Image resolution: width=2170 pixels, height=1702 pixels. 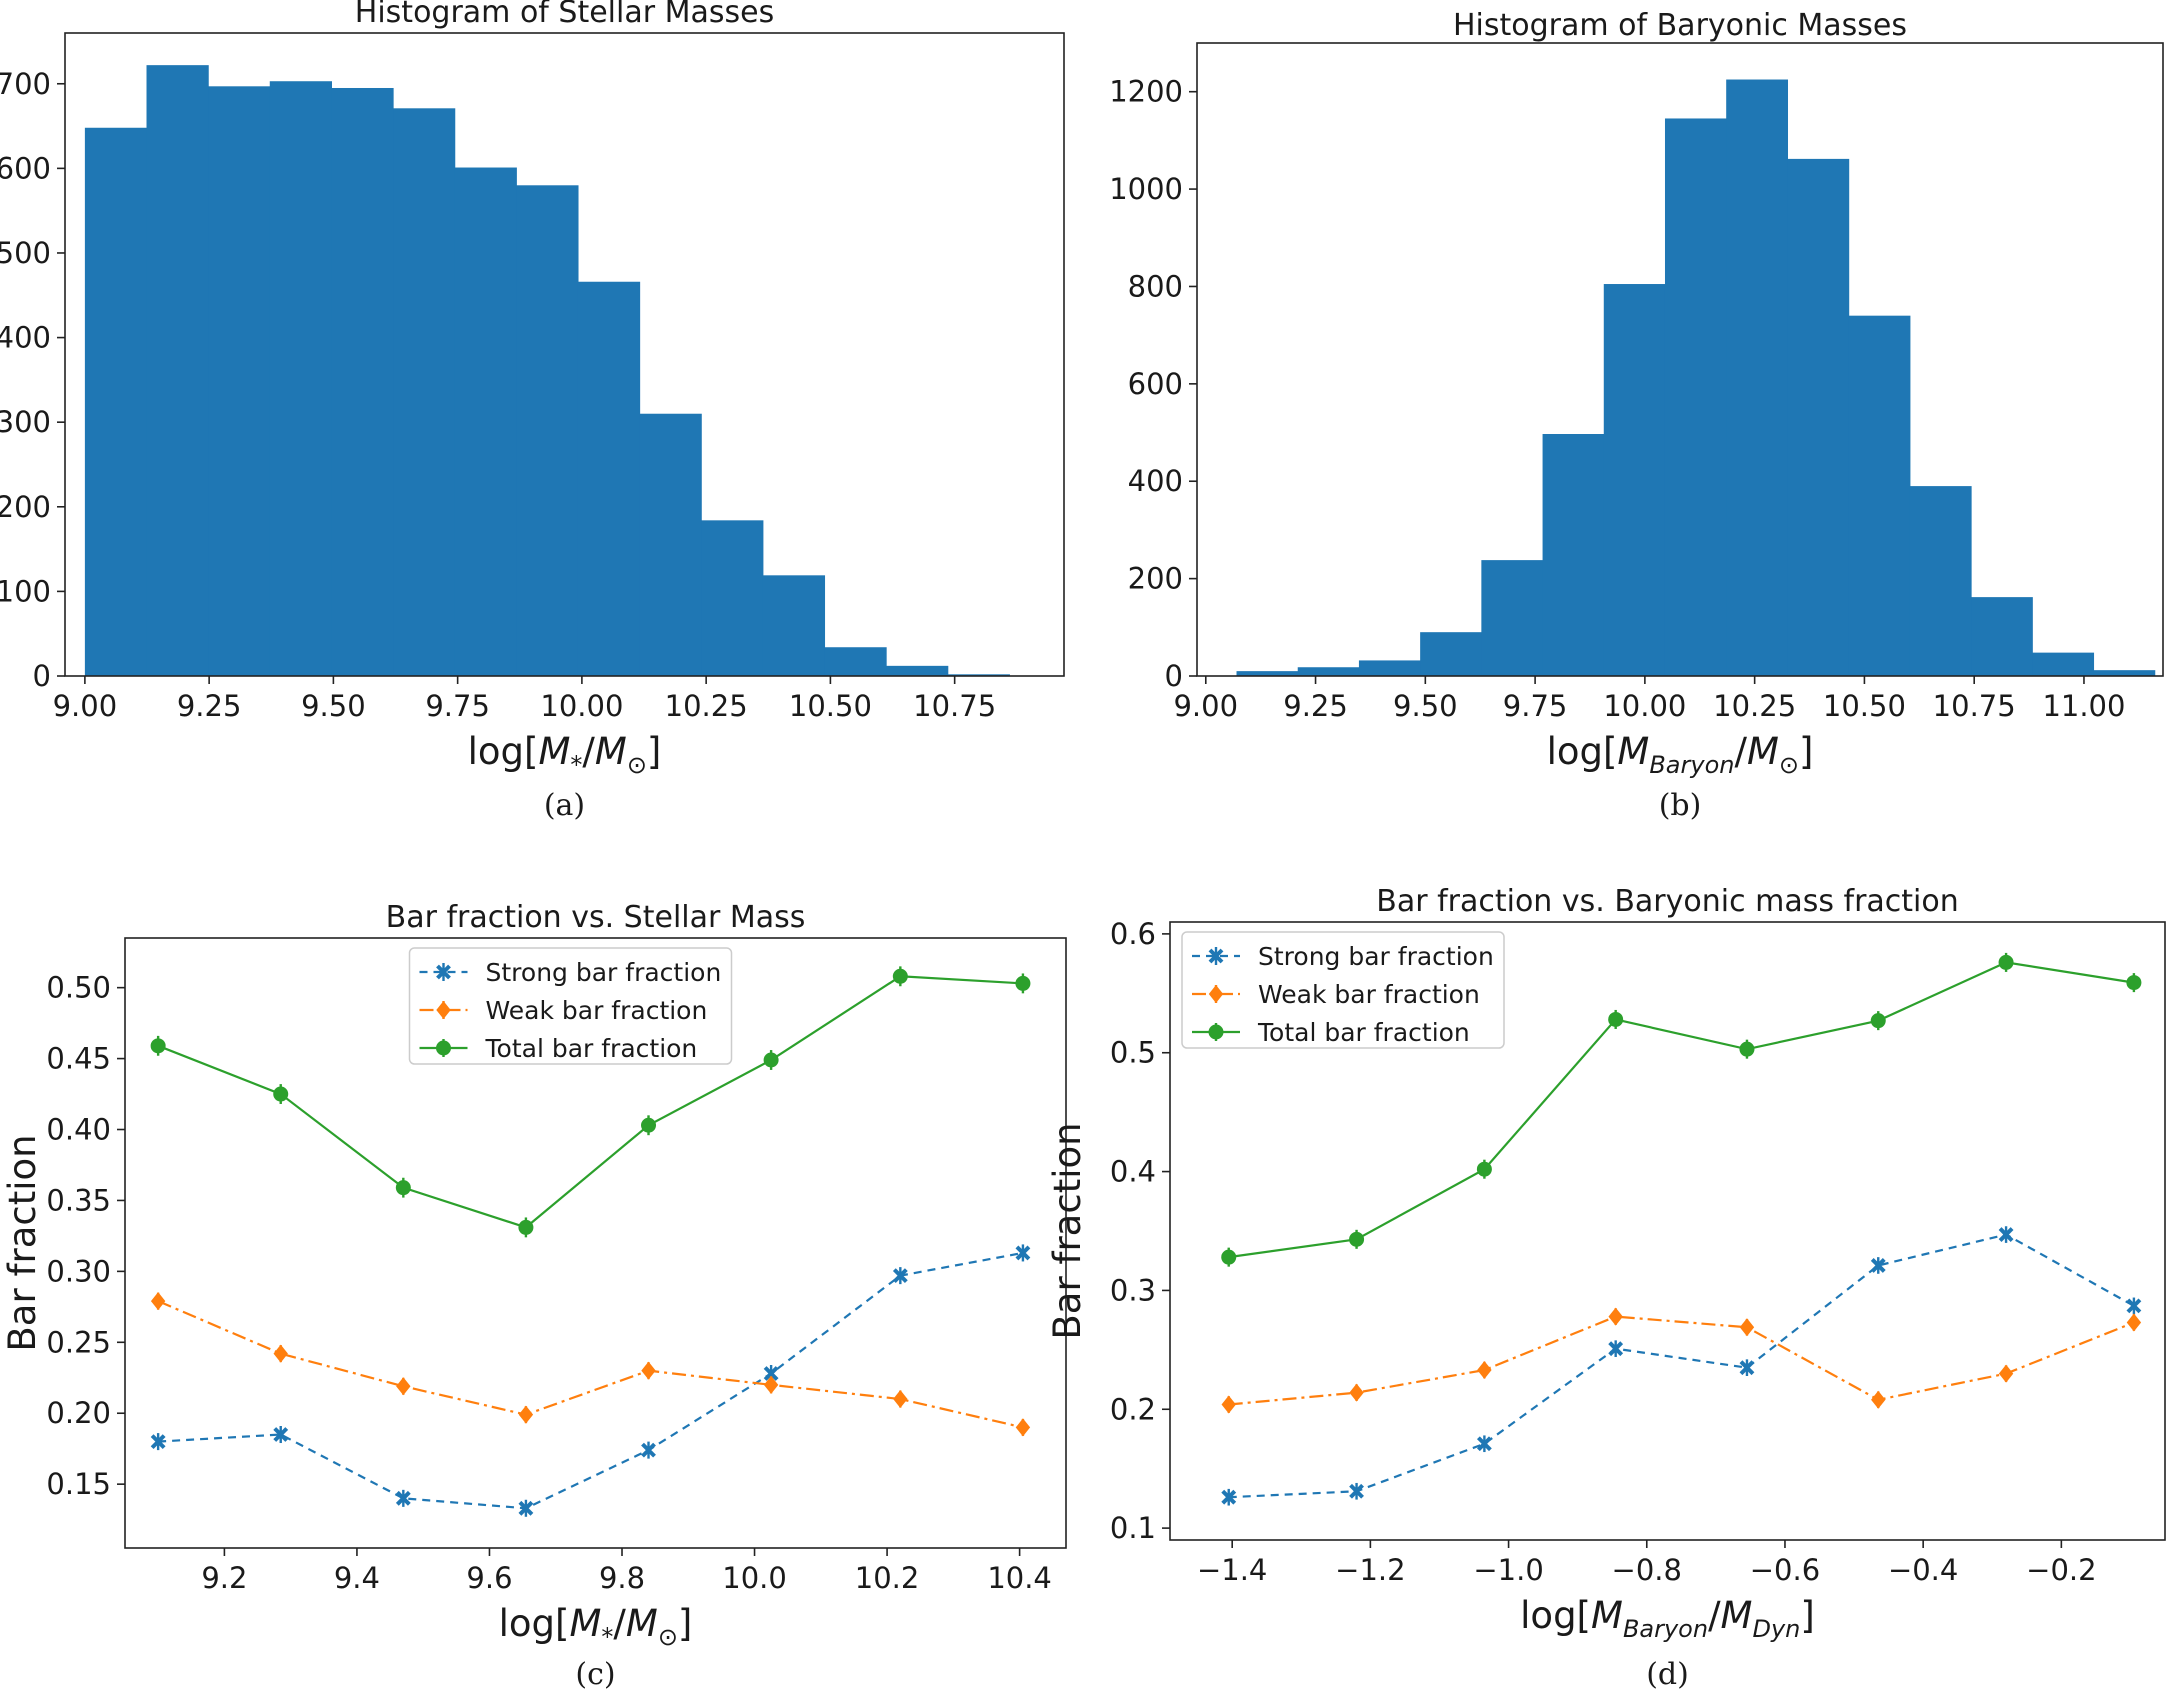 I want to click on y-tick-label: 0, so click(x=1174, y=676).